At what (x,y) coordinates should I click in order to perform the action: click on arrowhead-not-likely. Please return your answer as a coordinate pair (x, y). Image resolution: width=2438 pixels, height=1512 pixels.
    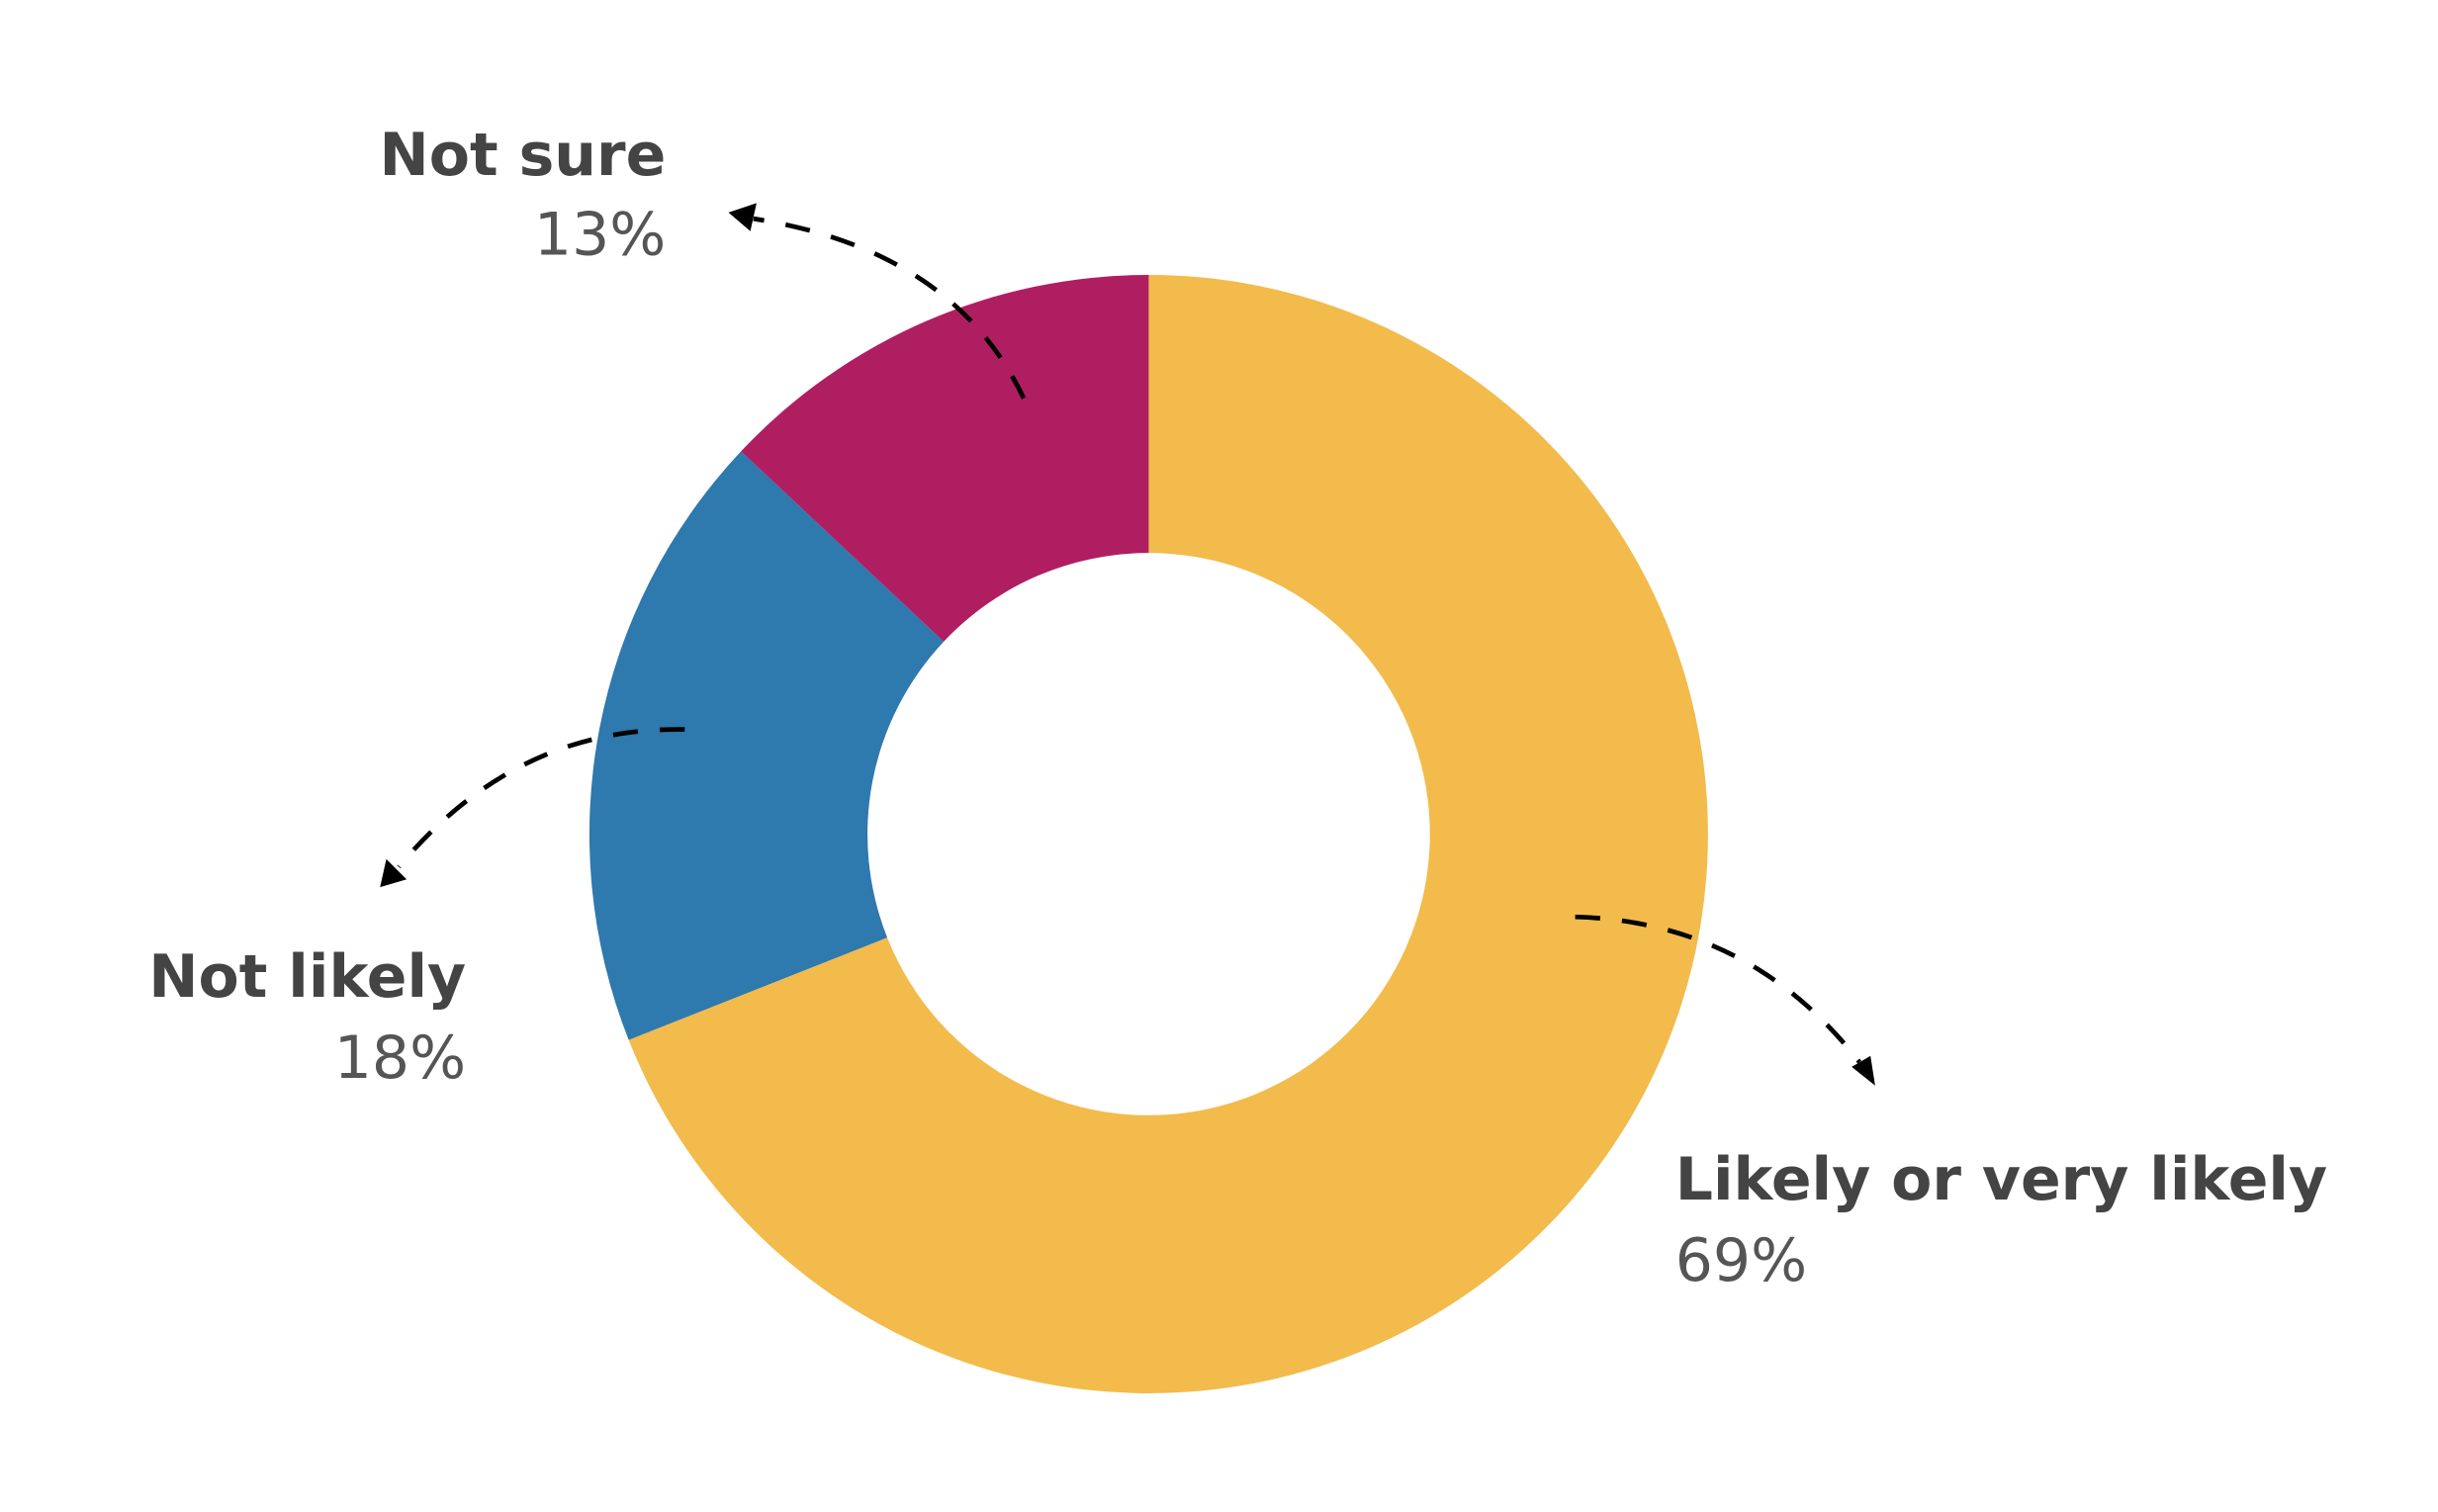
    Looking at the image, I should click on (393, 873).